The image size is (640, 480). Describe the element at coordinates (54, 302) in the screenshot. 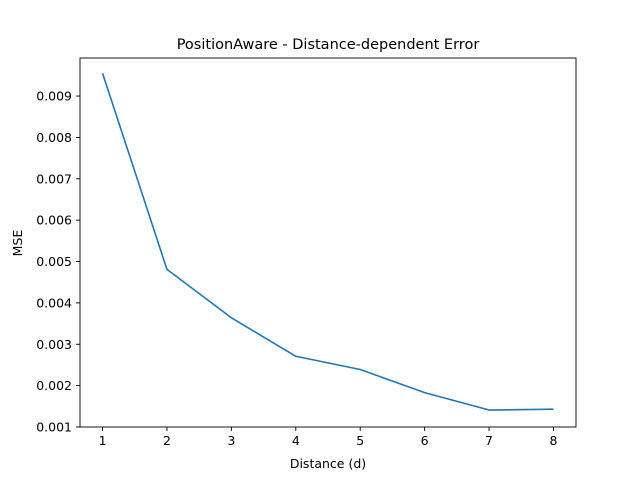

I see `y-tick-label-4: 0.004` at that location.